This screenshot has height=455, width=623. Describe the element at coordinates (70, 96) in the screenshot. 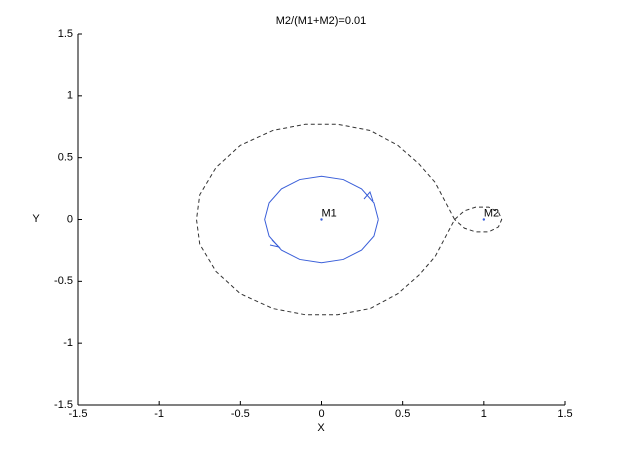

I see `y-tick-label: 1` at that location.